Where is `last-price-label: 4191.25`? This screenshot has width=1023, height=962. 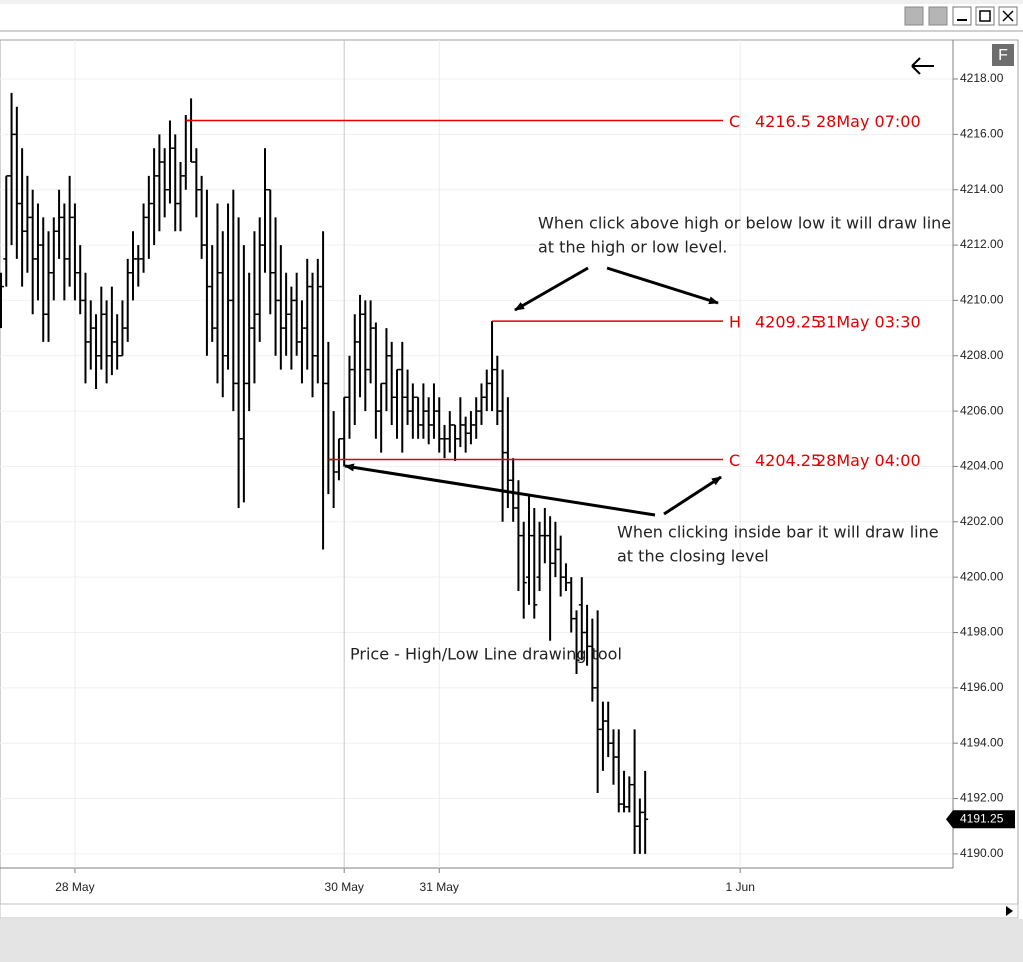
last-price-label: 4191.25 is located at coordinates (982, 818).